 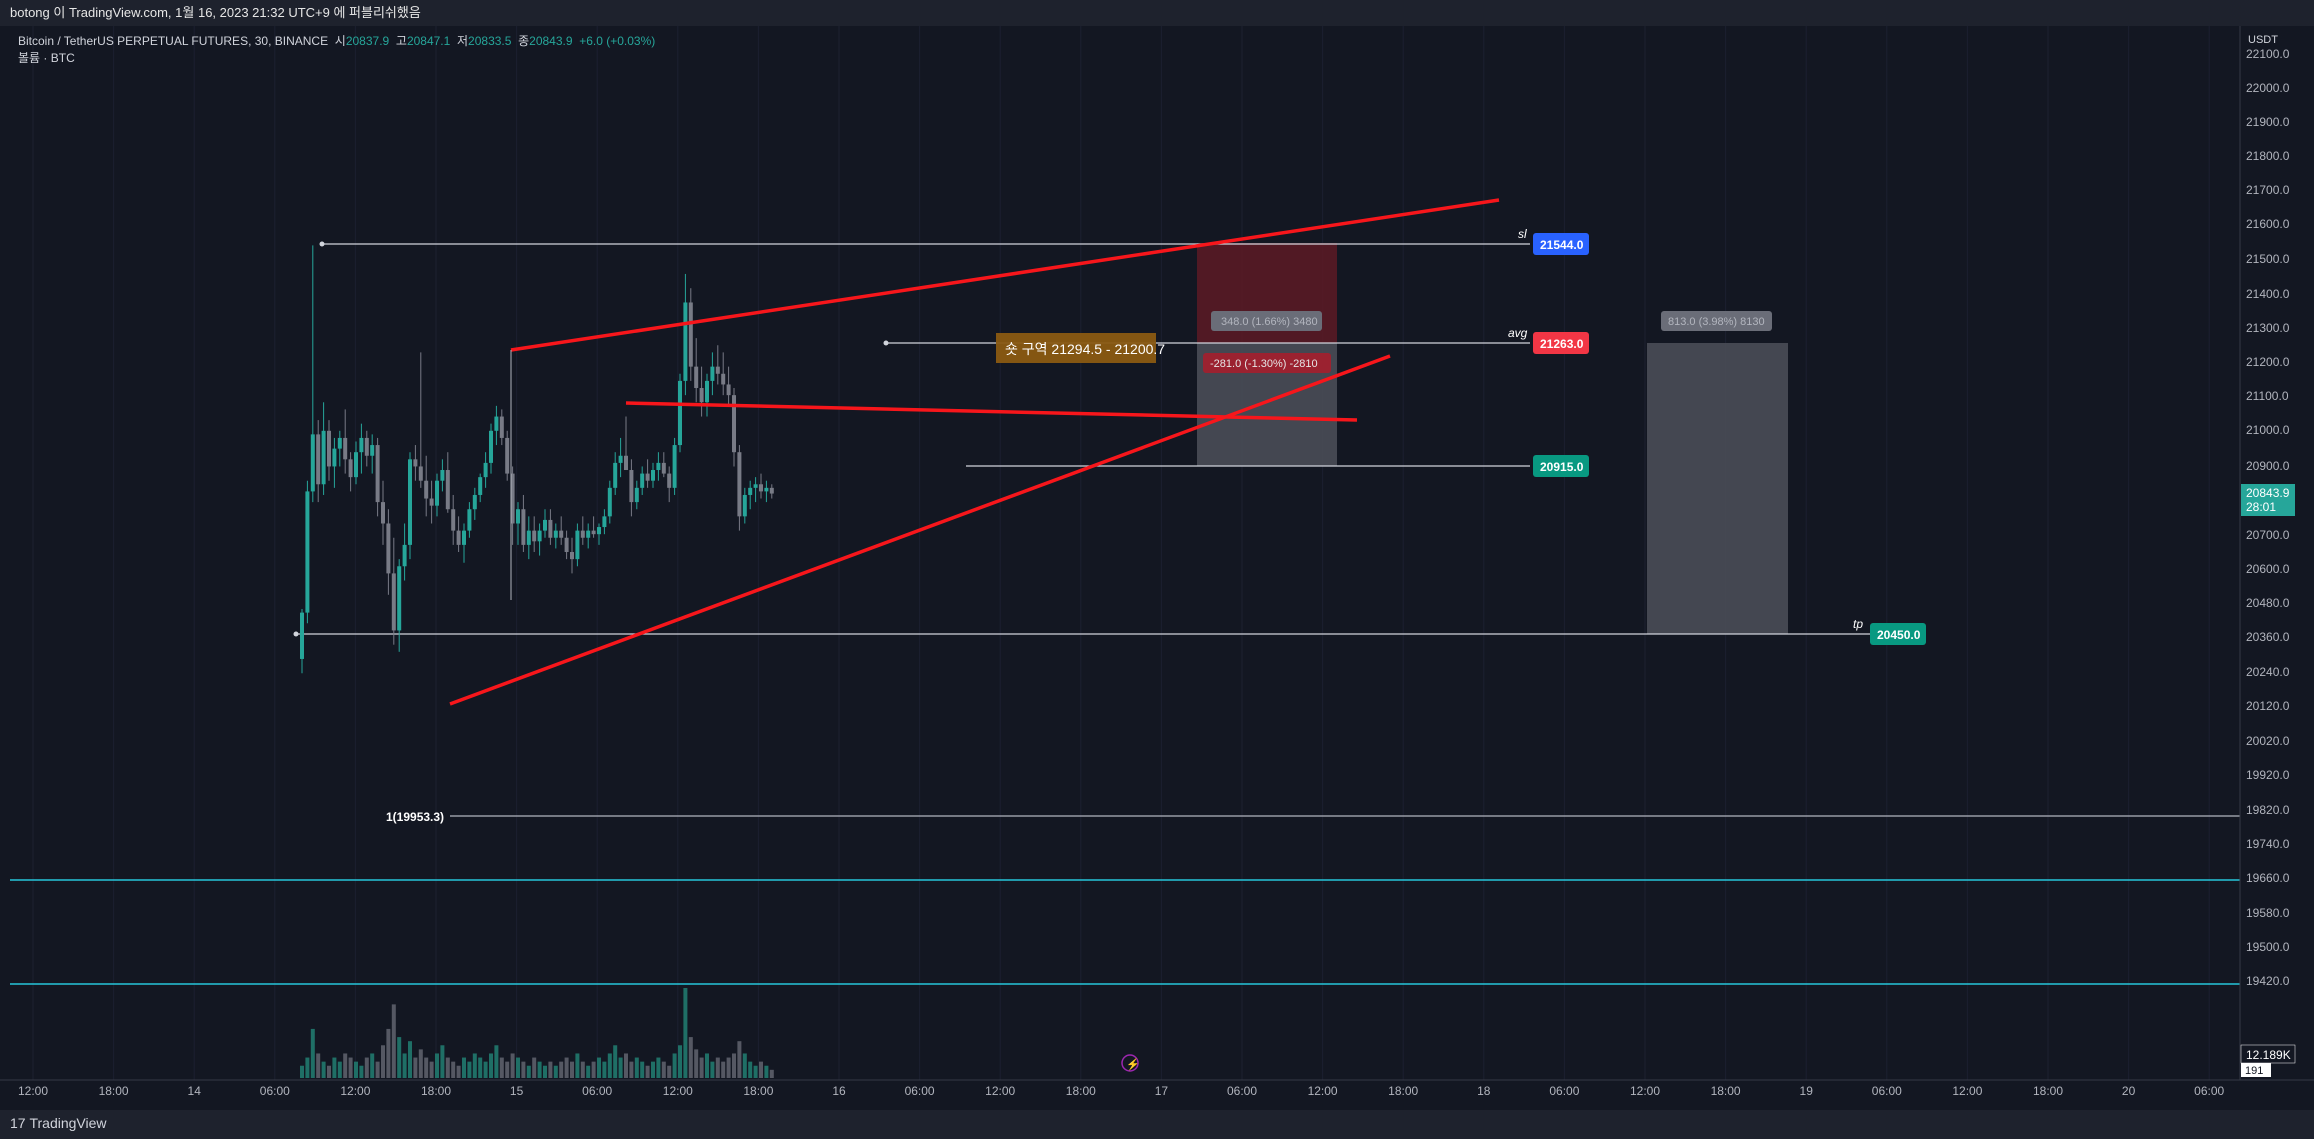 What do you see at coordinates (2268, 810) in the screenshot?
I see `price-tick: 19820.0` at bounding box center [2268, 810].